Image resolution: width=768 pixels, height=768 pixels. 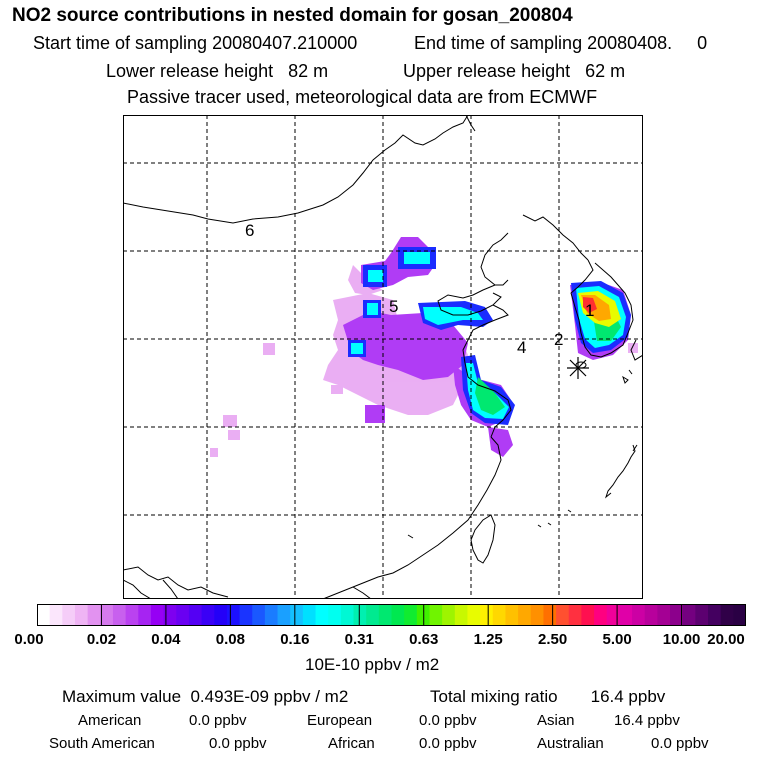 What do you see at coordinates (295, 639) in the screenshot?
I see `colorbar-tick-label: 0.16` at bounding box center [295, 639].